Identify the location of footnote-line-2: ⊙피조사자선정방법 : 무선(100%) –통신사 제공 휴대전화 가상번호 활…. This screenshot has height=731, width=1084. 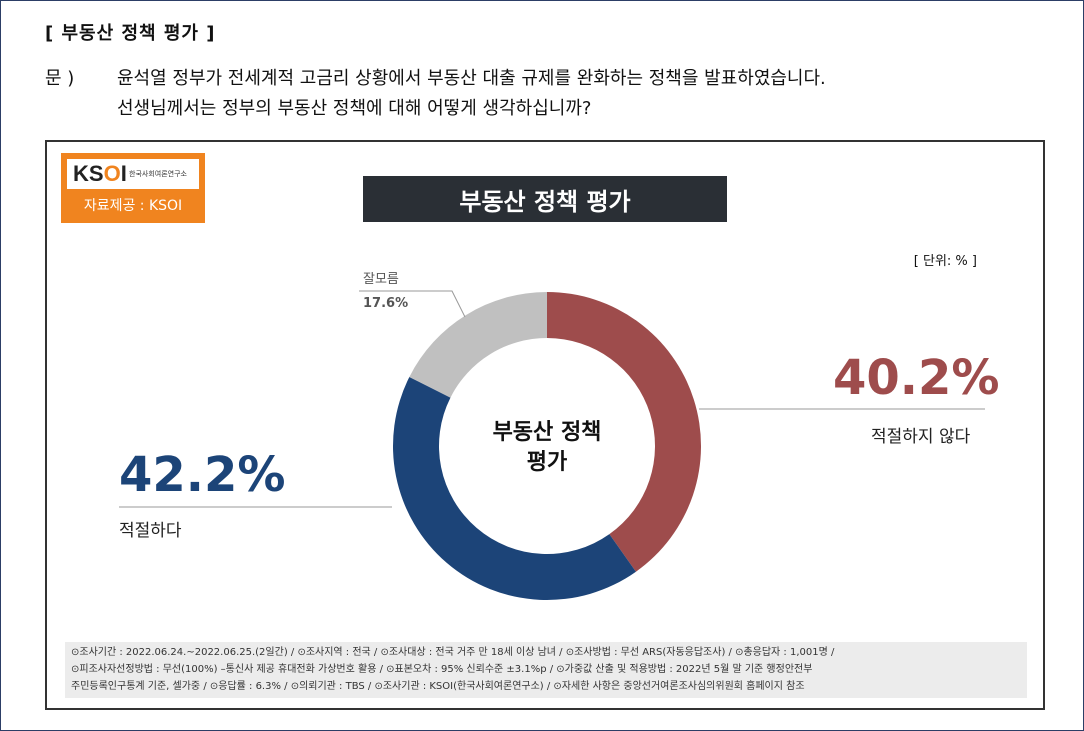
(442, 669).